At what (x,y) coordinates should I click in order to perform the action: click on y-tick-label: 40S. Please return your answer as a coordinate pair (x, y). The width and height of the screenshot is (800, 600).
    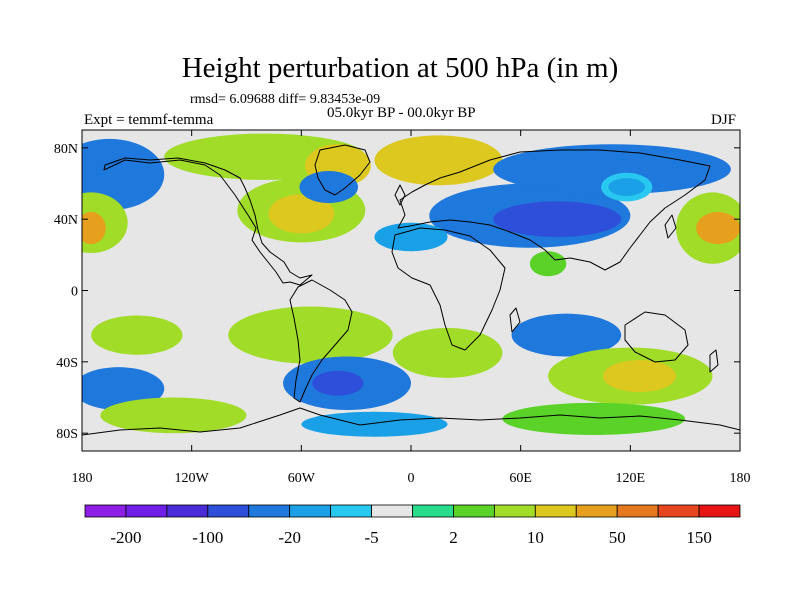
    Looking at the image, I should click on (67, 363).